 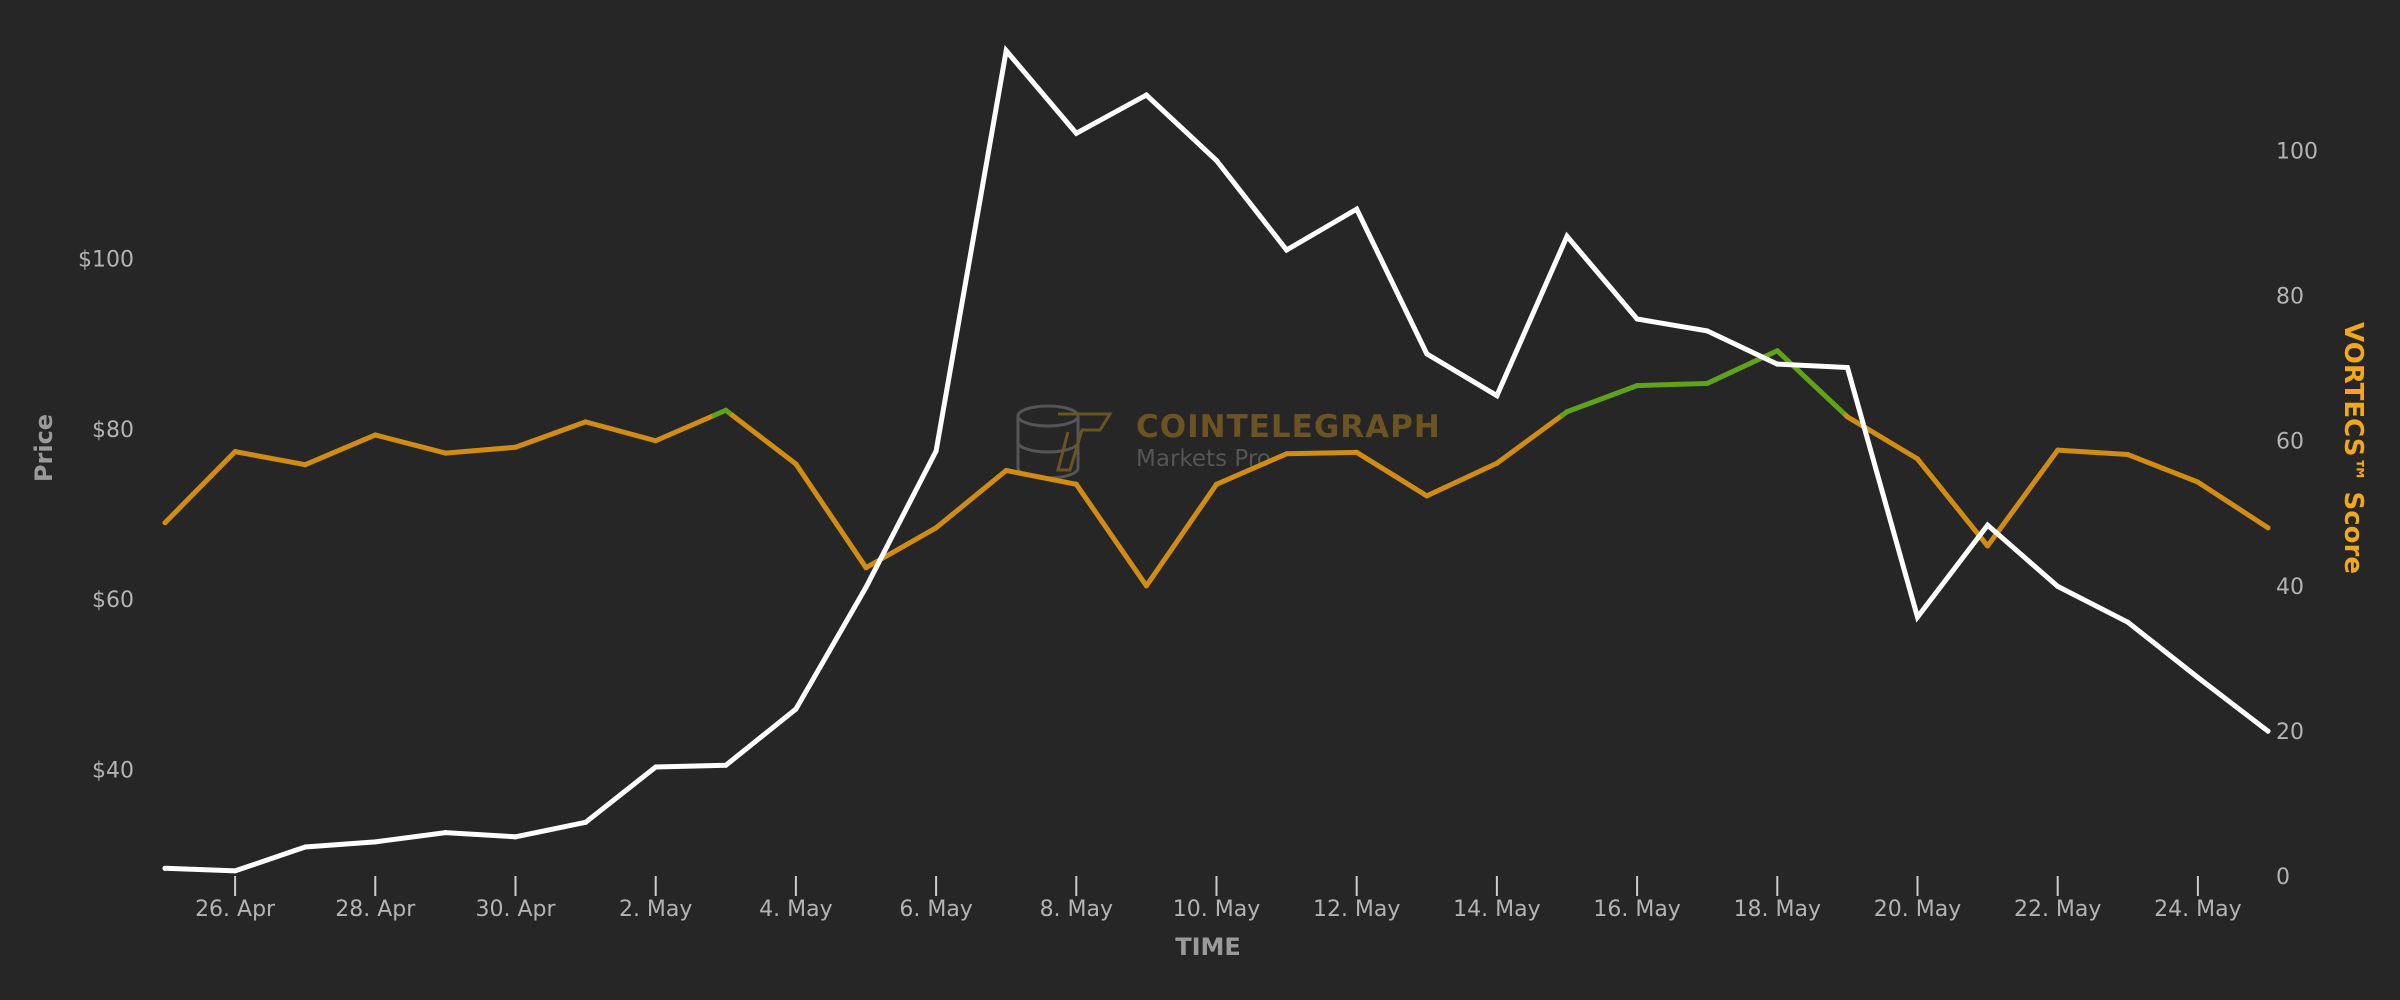 What do you see at coordinates (113, 771) in the screenshot?
I see `price-tick-label: $40` at bounding box center [113, 771].